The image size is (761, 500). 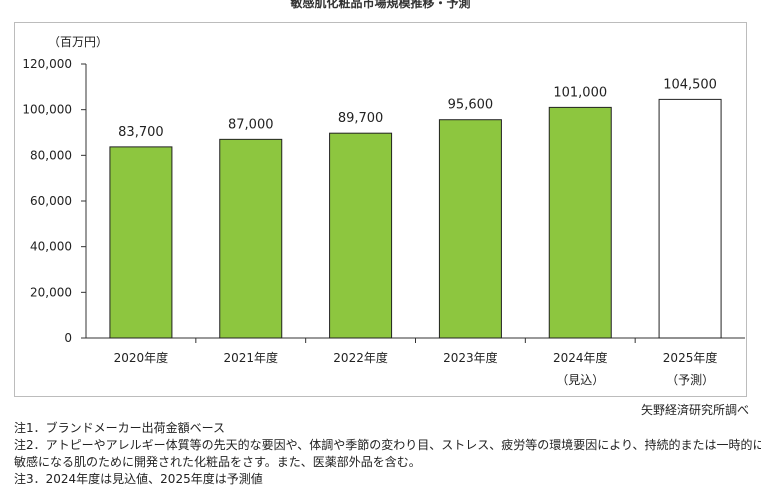 What do you see at coordinates (361, 118) in the screenshot?
I see `data-label: 89,700` at bounding box center [361, 118].